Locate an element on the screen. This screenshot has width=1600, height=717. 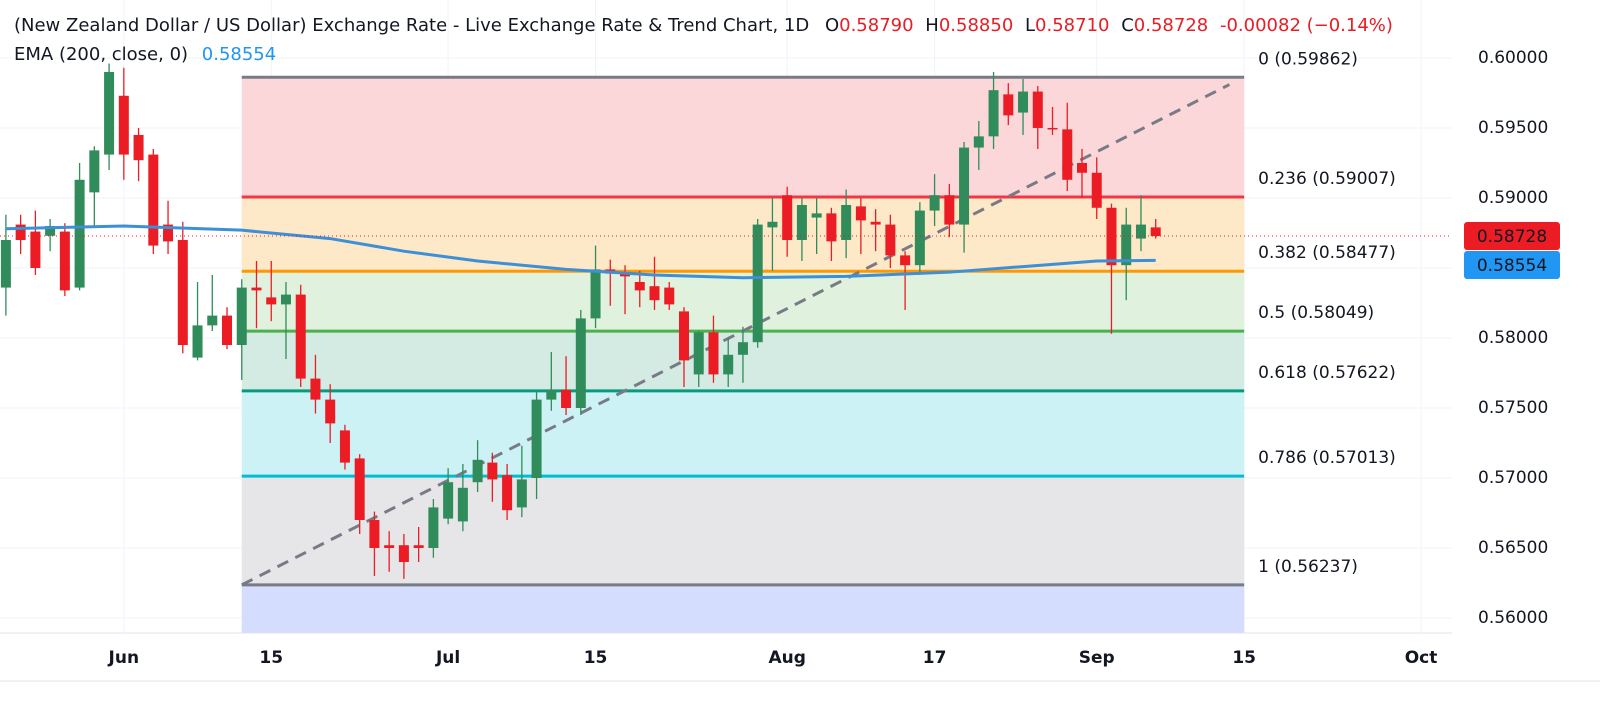
ohlc-value: 0.58710 is located at coordinates (1072, 25).